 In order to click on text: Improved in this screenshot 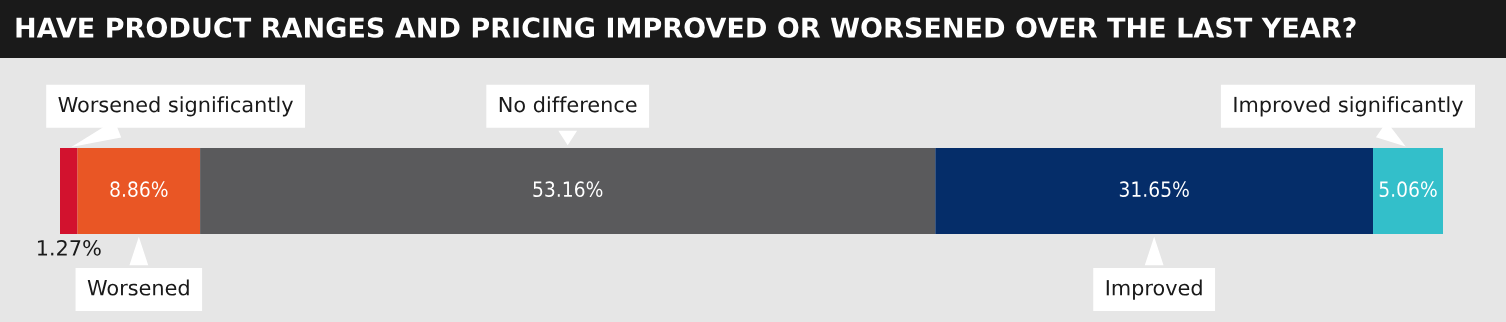, I will do `click(1154, 289)`.